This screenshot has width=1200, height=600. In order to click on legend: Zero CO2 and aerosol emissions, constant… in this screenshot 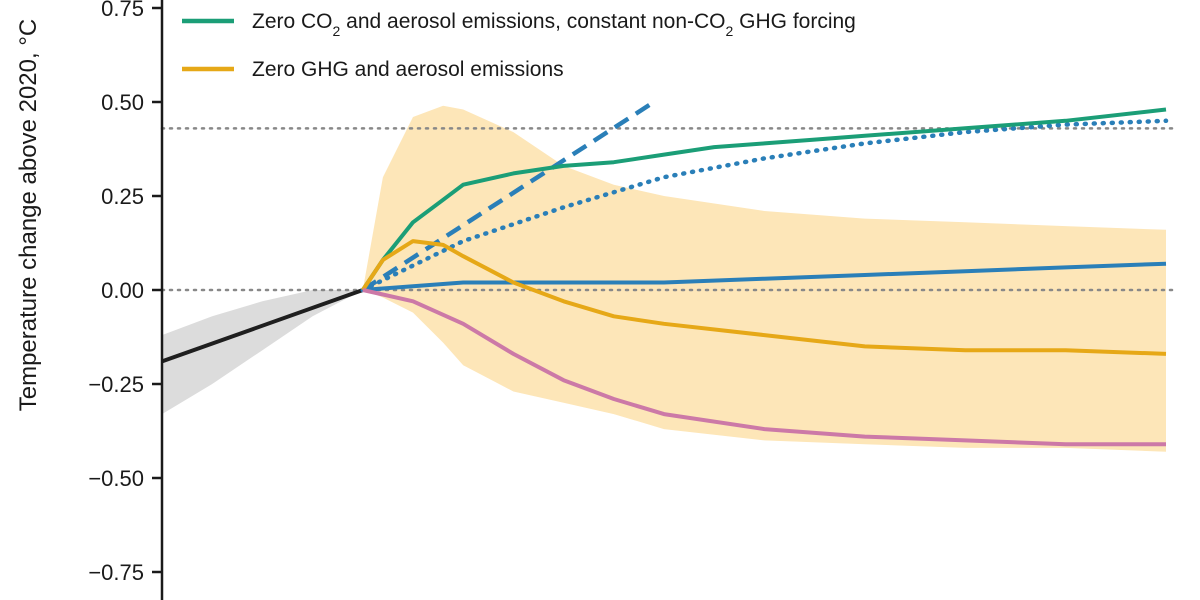, I will do `click(519, 45)`.